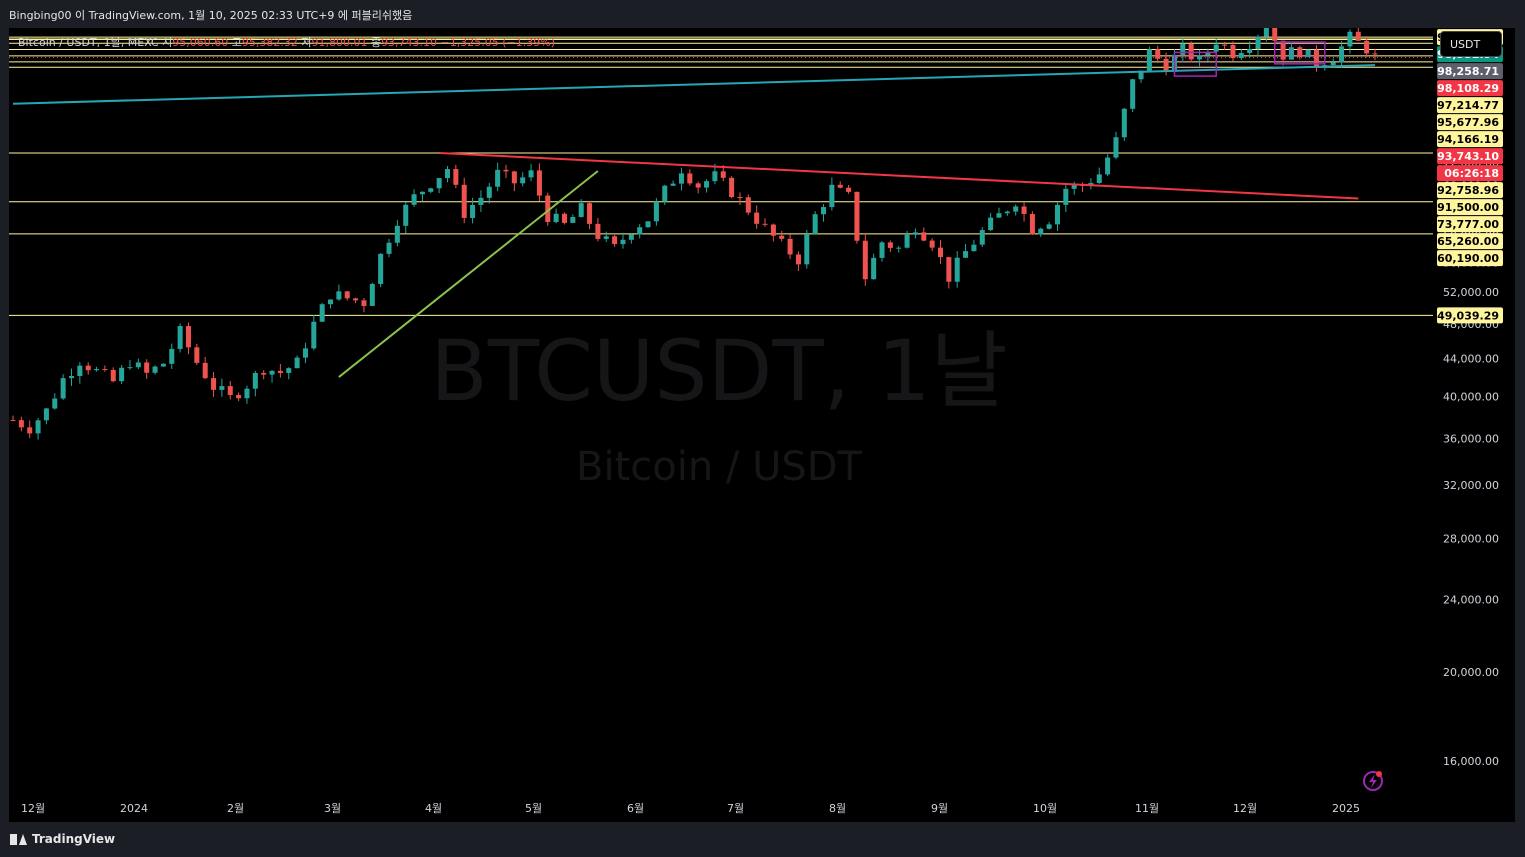  I want to click on x-tick-label: 3월, so click(332, 808).